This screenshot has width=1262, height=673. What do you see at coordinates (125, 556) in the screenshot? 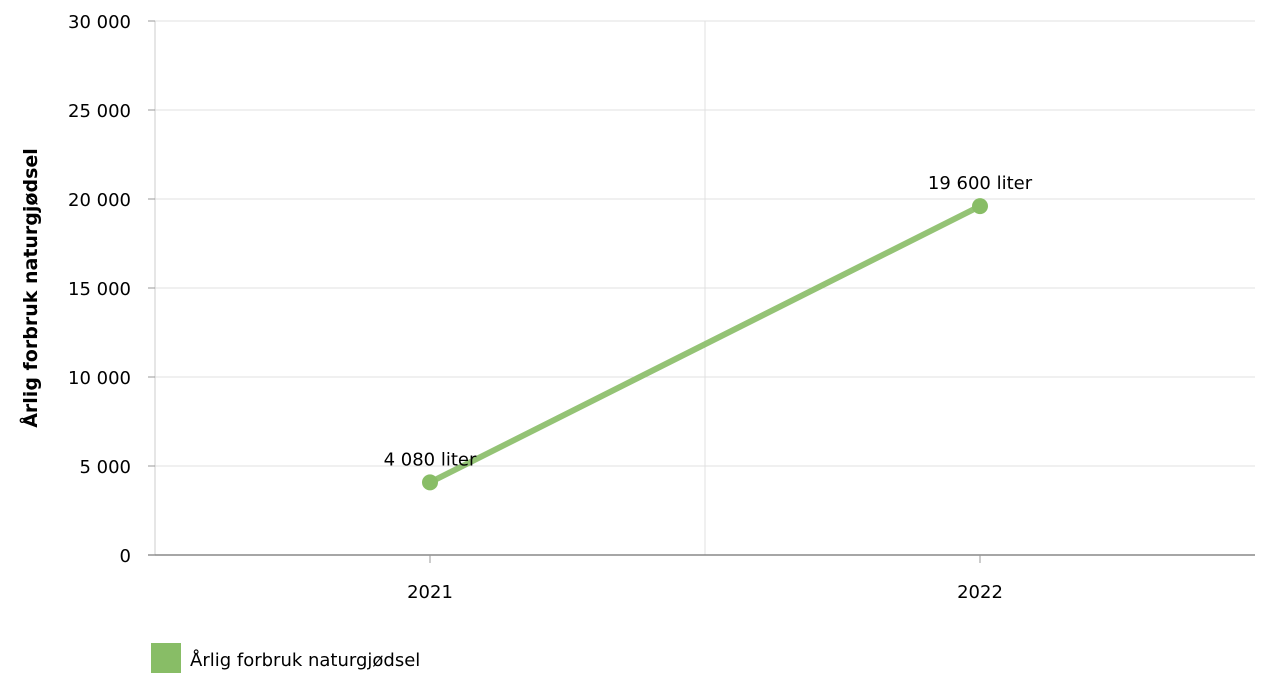
I see `y-tick-label: 0` at bounding box center [125, 556].